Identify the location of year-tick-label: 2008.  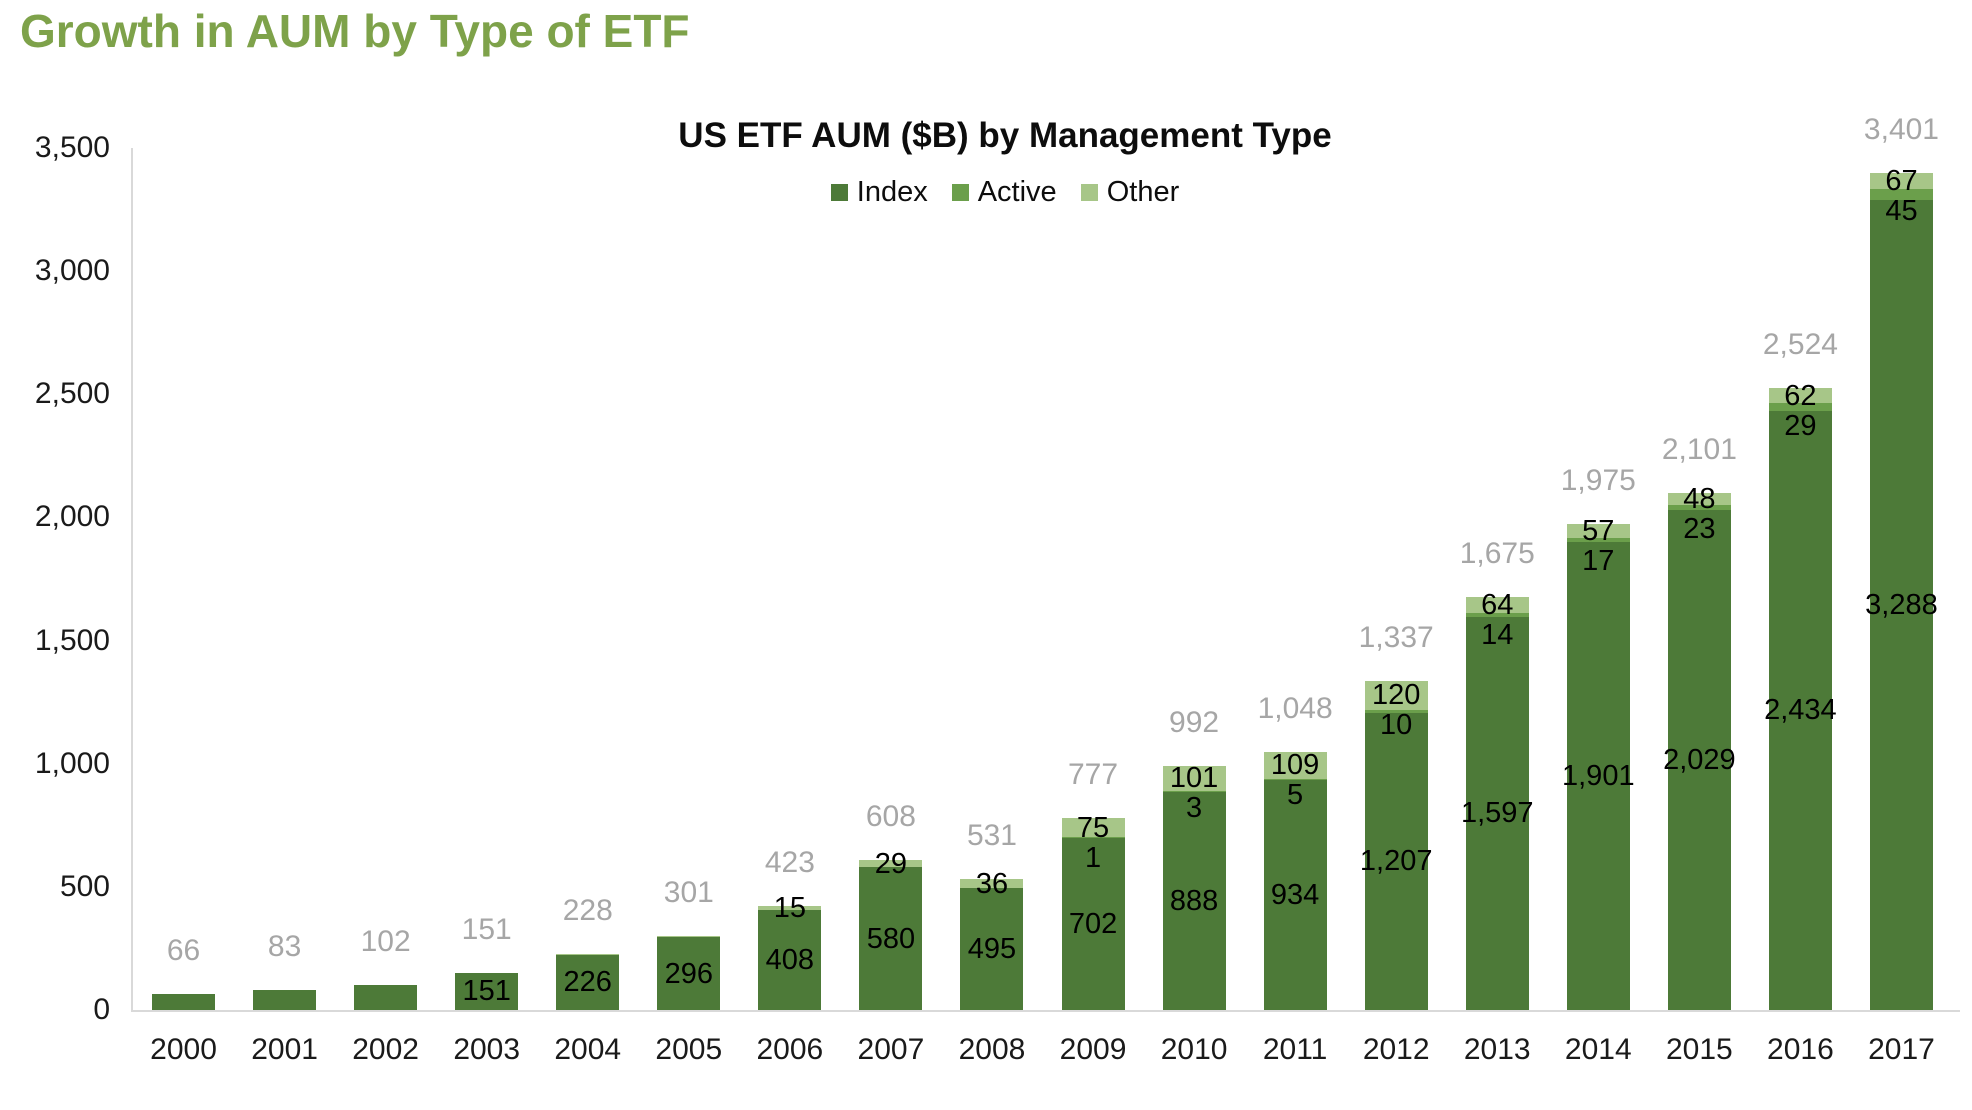
(992, 1049).